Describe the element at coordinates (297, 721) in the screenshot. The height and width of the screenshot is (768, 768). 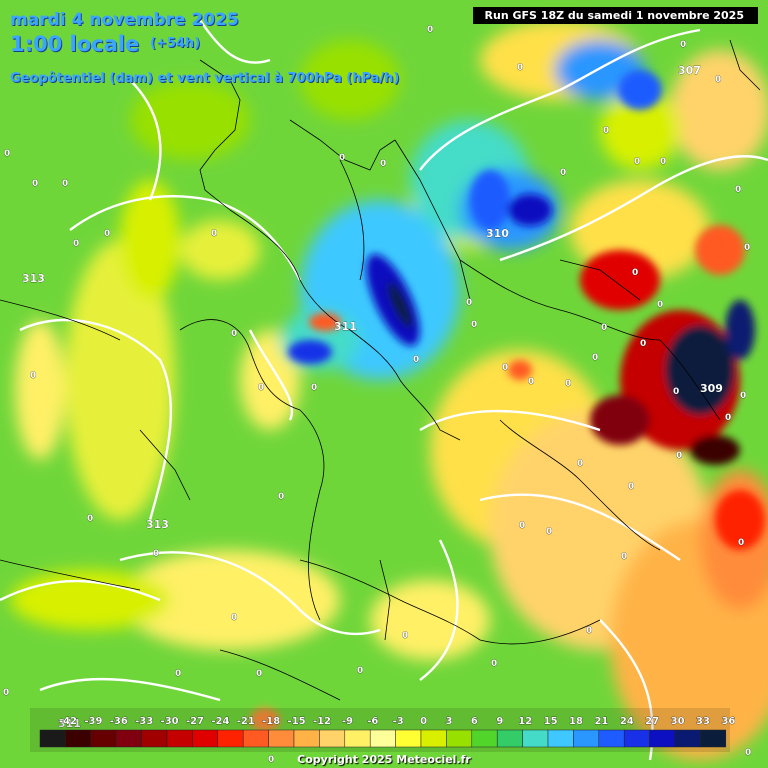
I see `legend-level-label: -15` at that location.